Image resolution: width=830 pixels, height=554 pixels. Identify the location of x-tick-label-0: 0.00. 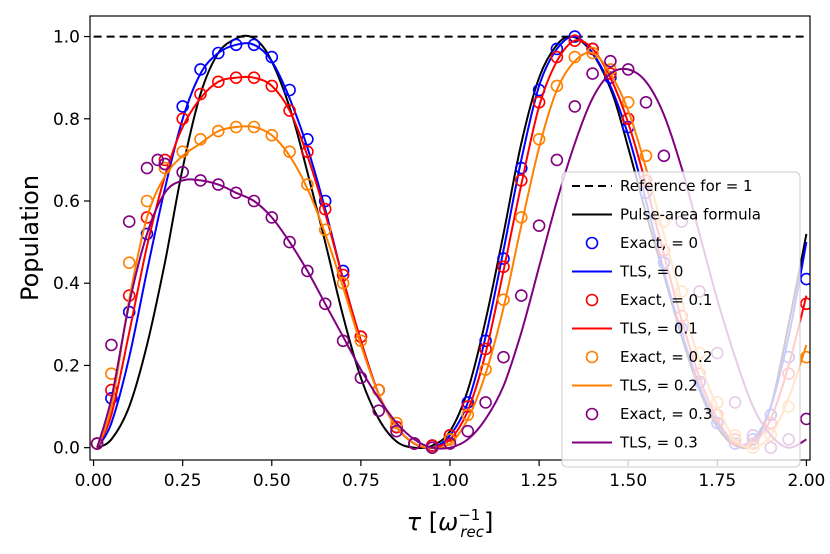
(94, 481).